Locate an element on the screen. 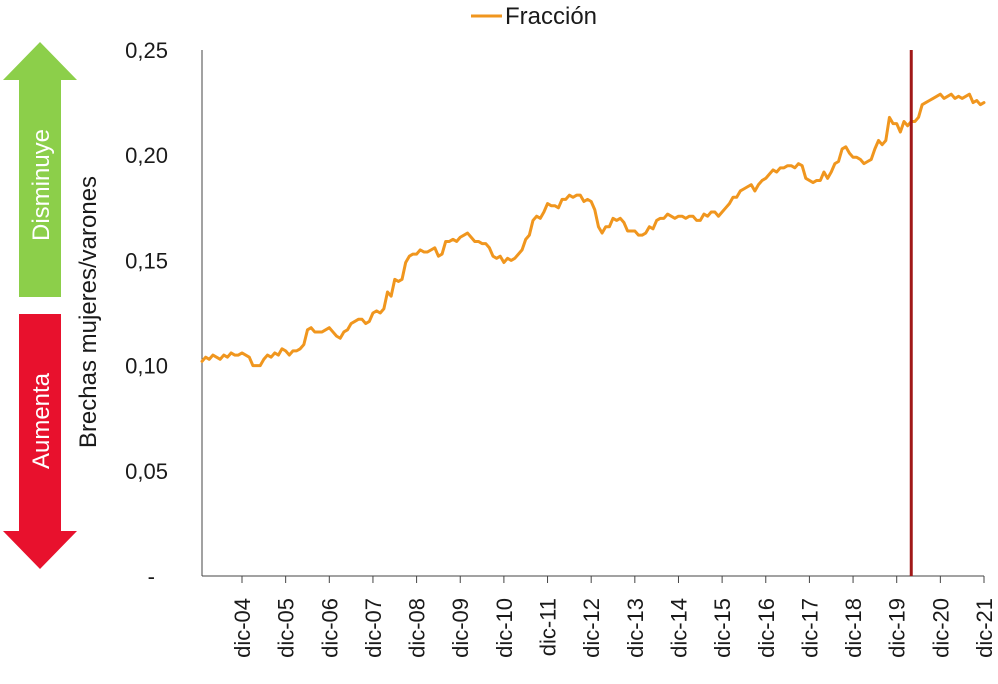 This screenshot has width=998, height=684. y-tick-label: 0,25 is located at coordinates (146, 50).